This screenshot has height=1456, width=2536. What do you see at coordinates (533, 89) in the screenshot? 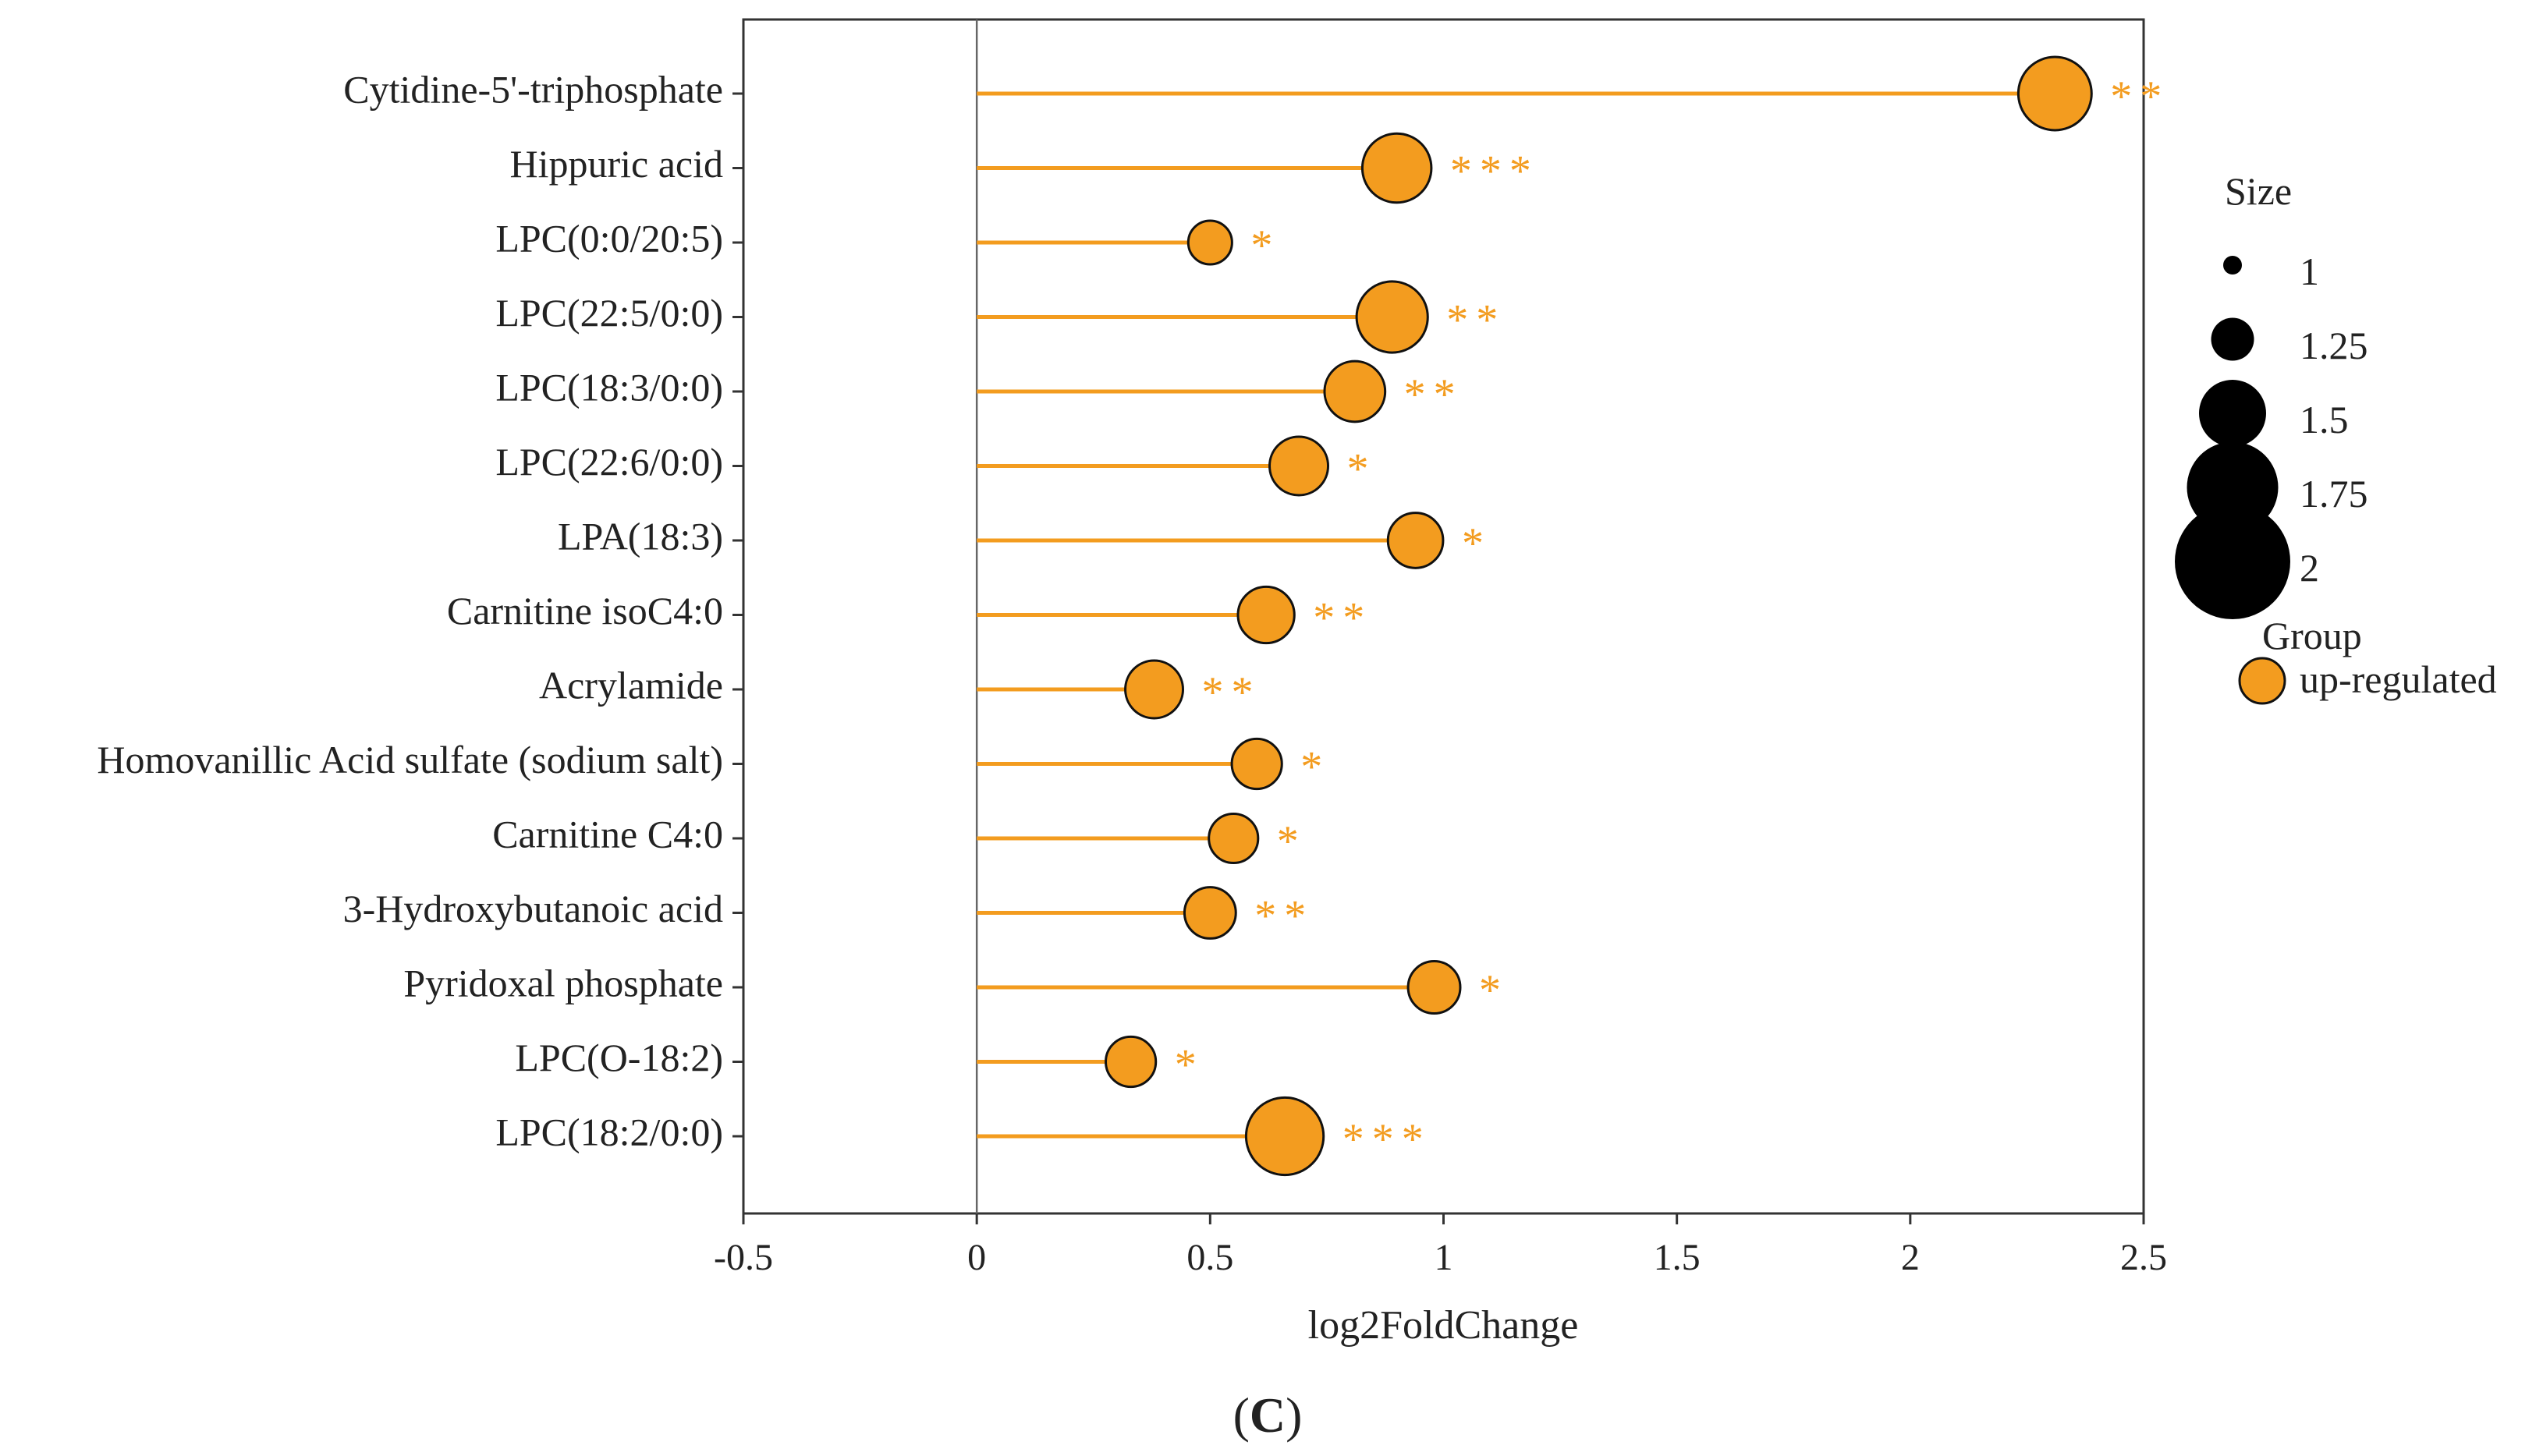
I see `y-tick-label: Cytidine-5'-triphosphate` at bounding box center [533, 89].